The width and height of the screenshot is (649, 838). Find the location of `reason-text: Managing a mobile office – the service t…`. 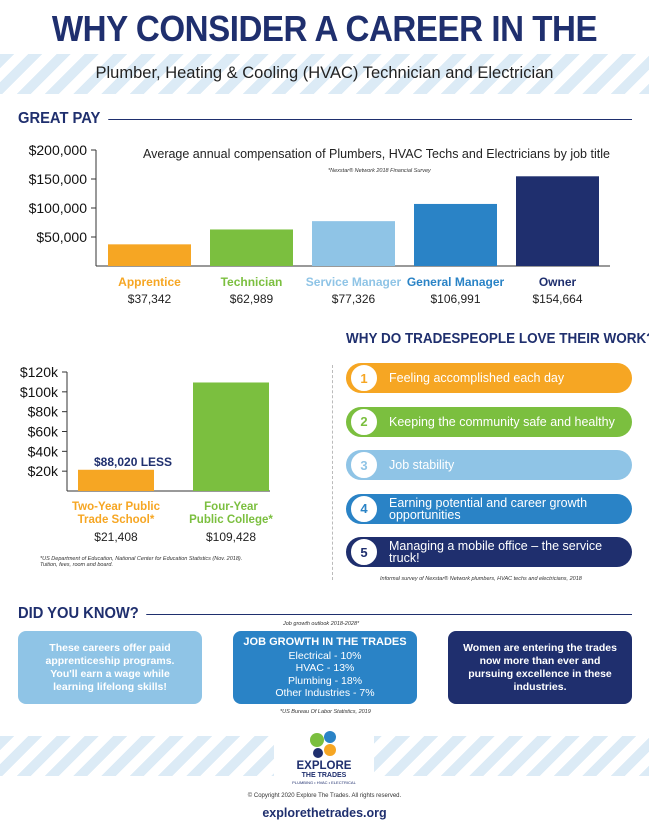

reason-text: Managing a mobile office – the service t… is located at coordinates (496, 552).